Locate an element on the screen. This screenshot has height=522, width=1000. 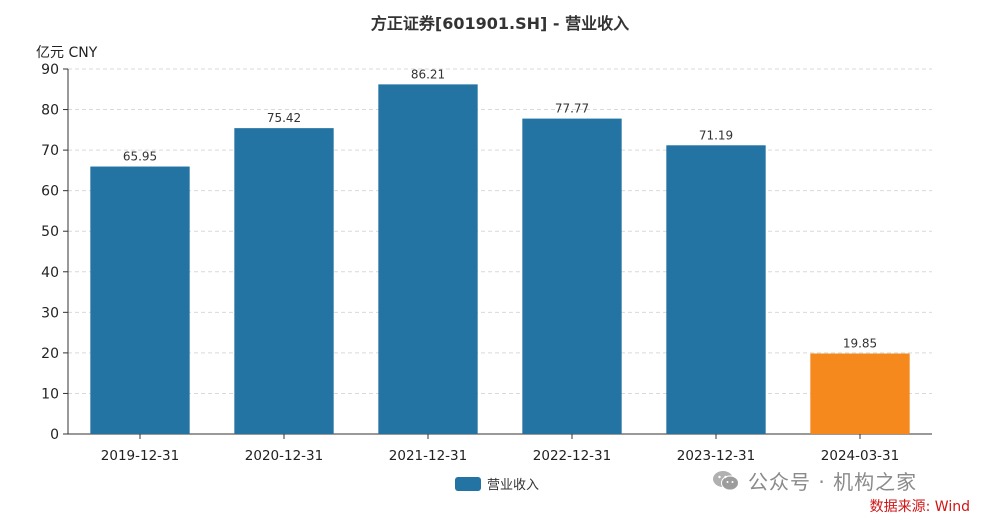
data-source-note: 数据来源: Wind is located at coordinates (919, 507).